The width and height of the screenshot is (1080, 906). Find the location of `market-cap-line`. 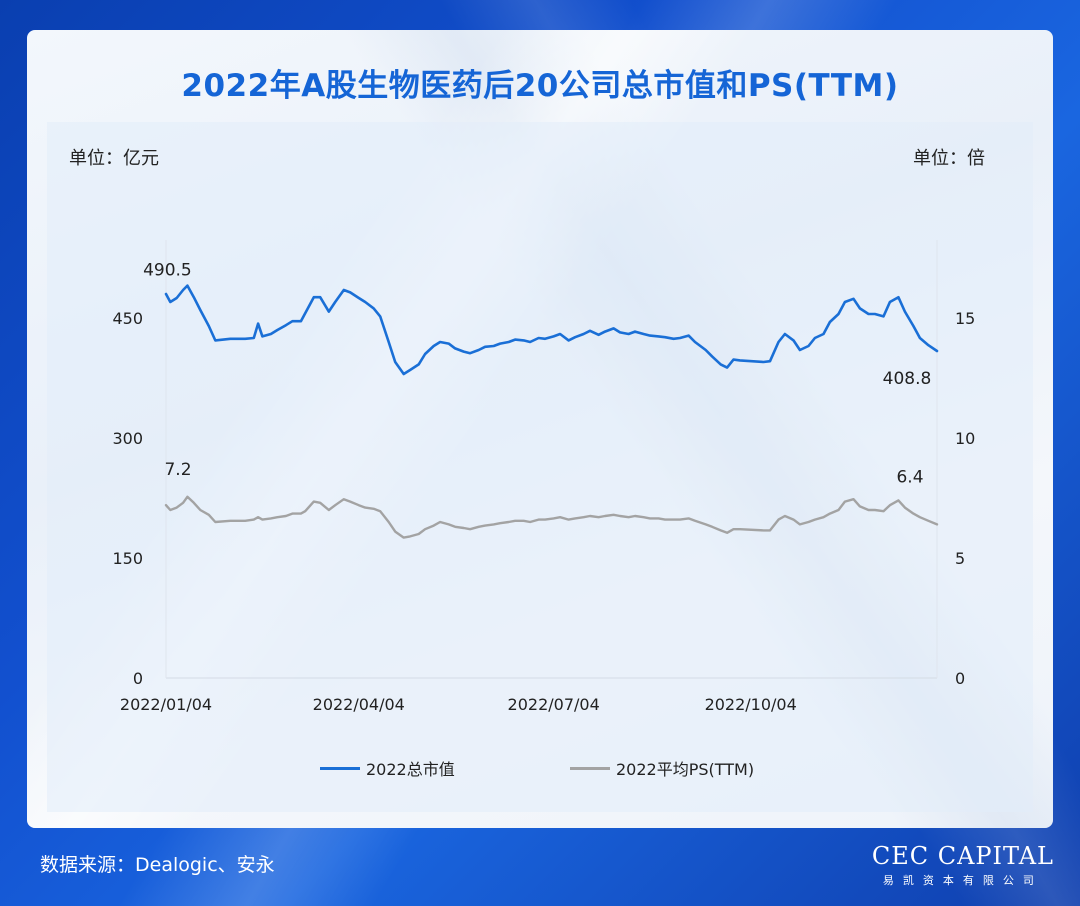

market-cap-line is located at coordinates (551, 330).